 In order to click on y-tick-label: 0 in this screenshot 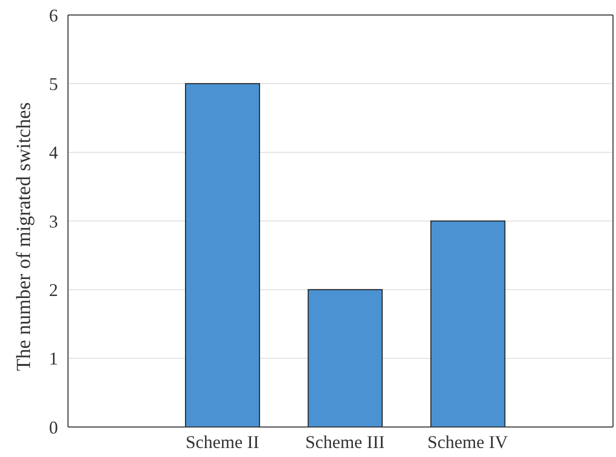, I will do `click(53, 427)`.